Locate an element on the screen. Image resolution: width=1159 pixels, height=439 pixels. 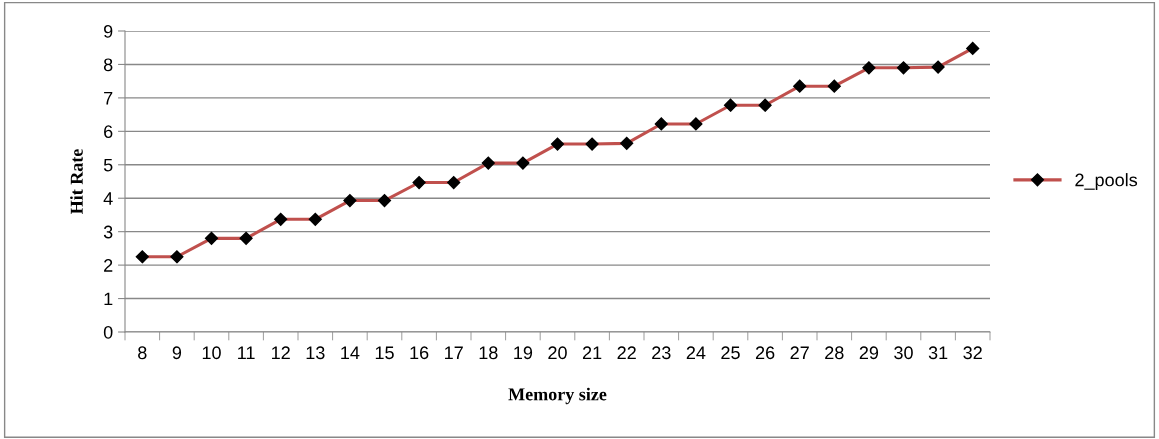
x-tick-label: 23 is located at coordinates (661, 353).